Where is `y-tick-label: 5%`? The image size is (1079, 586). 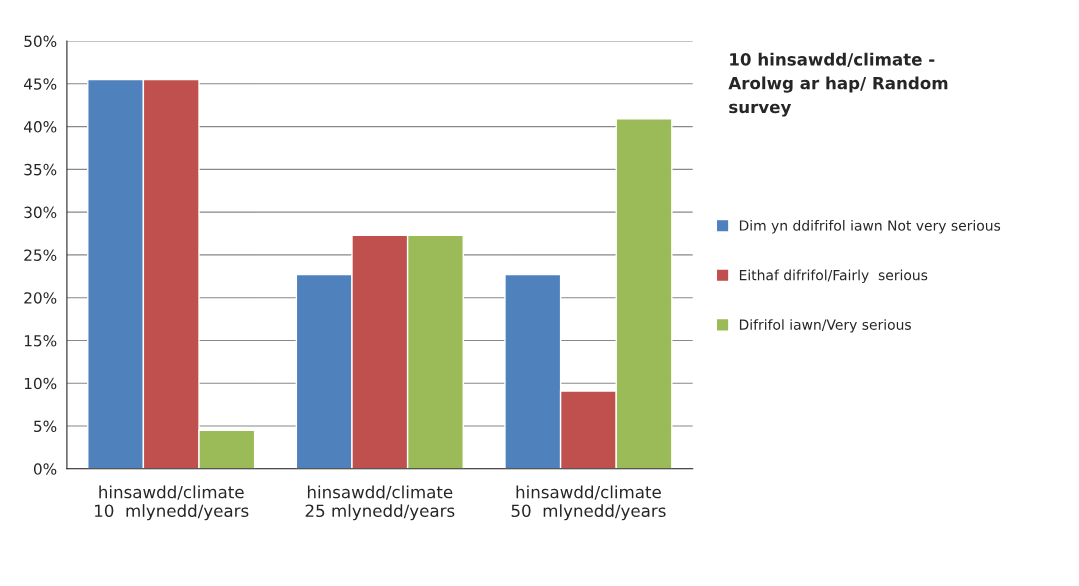 y-tick-label: 5% is located at coordinates (45, 426).